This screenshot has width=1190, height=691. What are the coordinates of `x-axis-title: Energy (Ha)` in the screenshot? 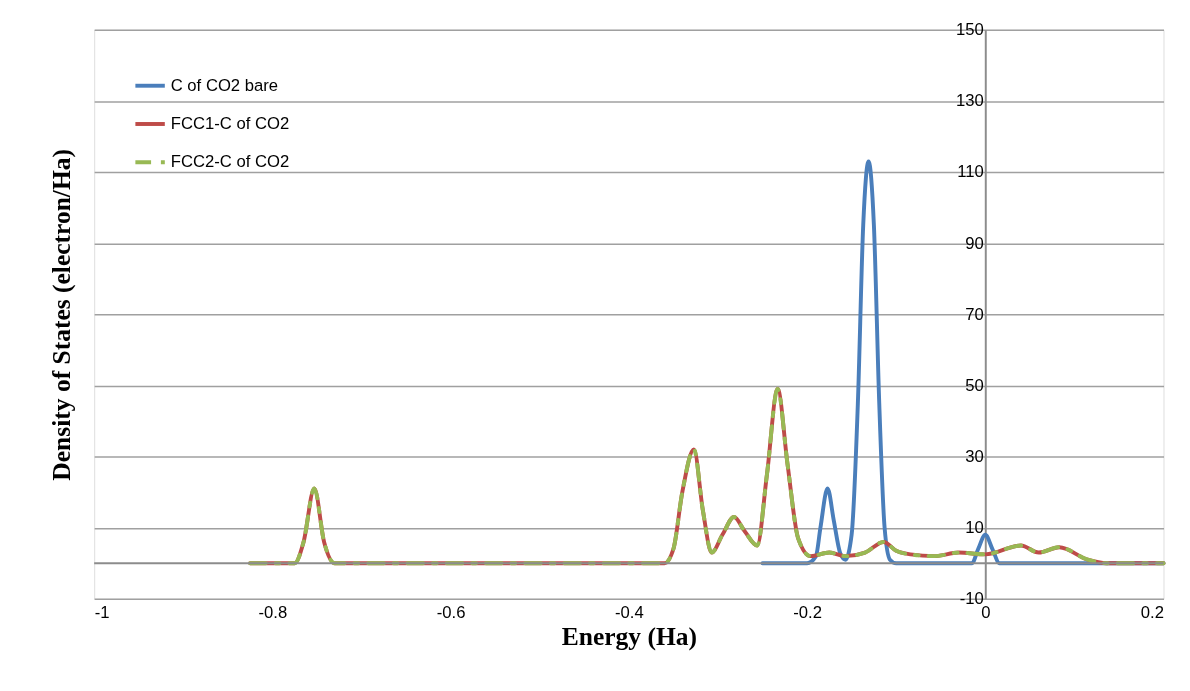 It's located at (629, 637).